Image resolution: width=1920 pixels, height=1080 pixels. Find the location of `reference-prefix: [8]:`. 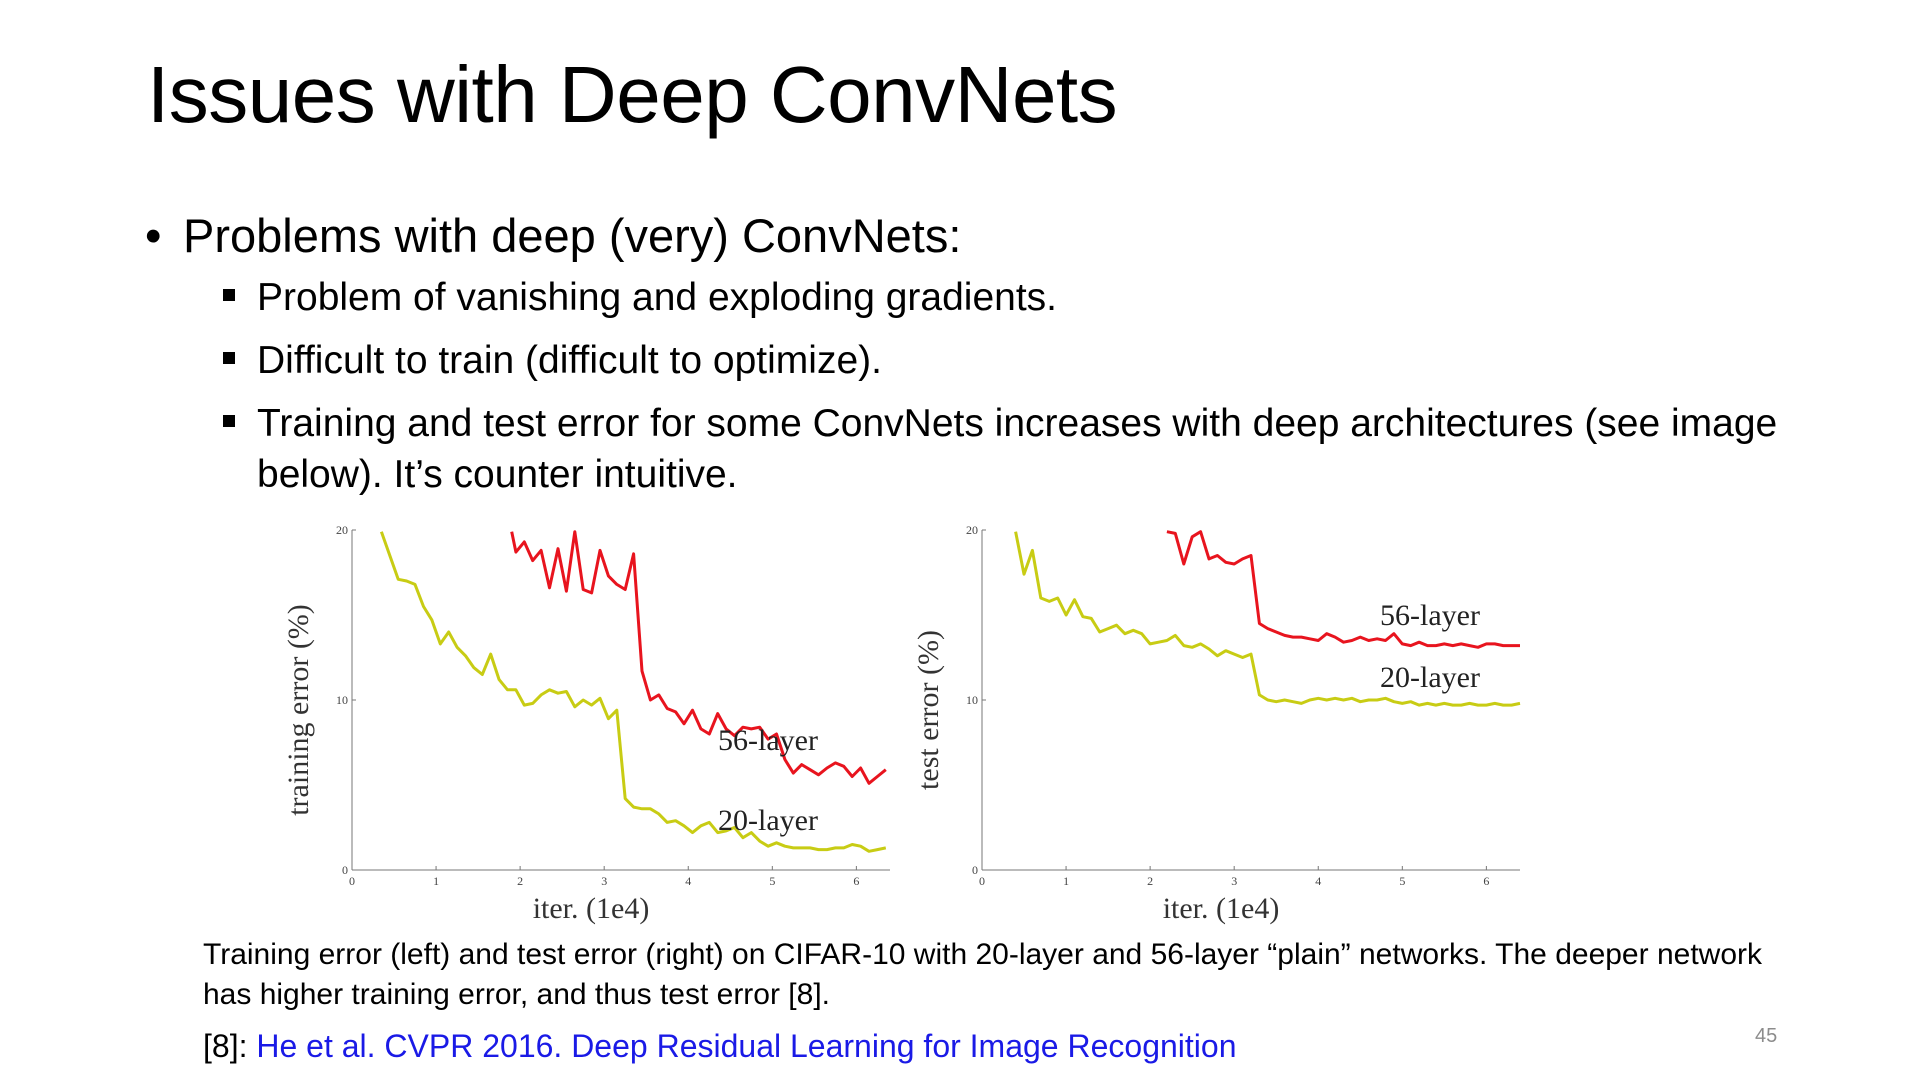

reference-prefix: [8]: is located at coordinates (230, 1046).